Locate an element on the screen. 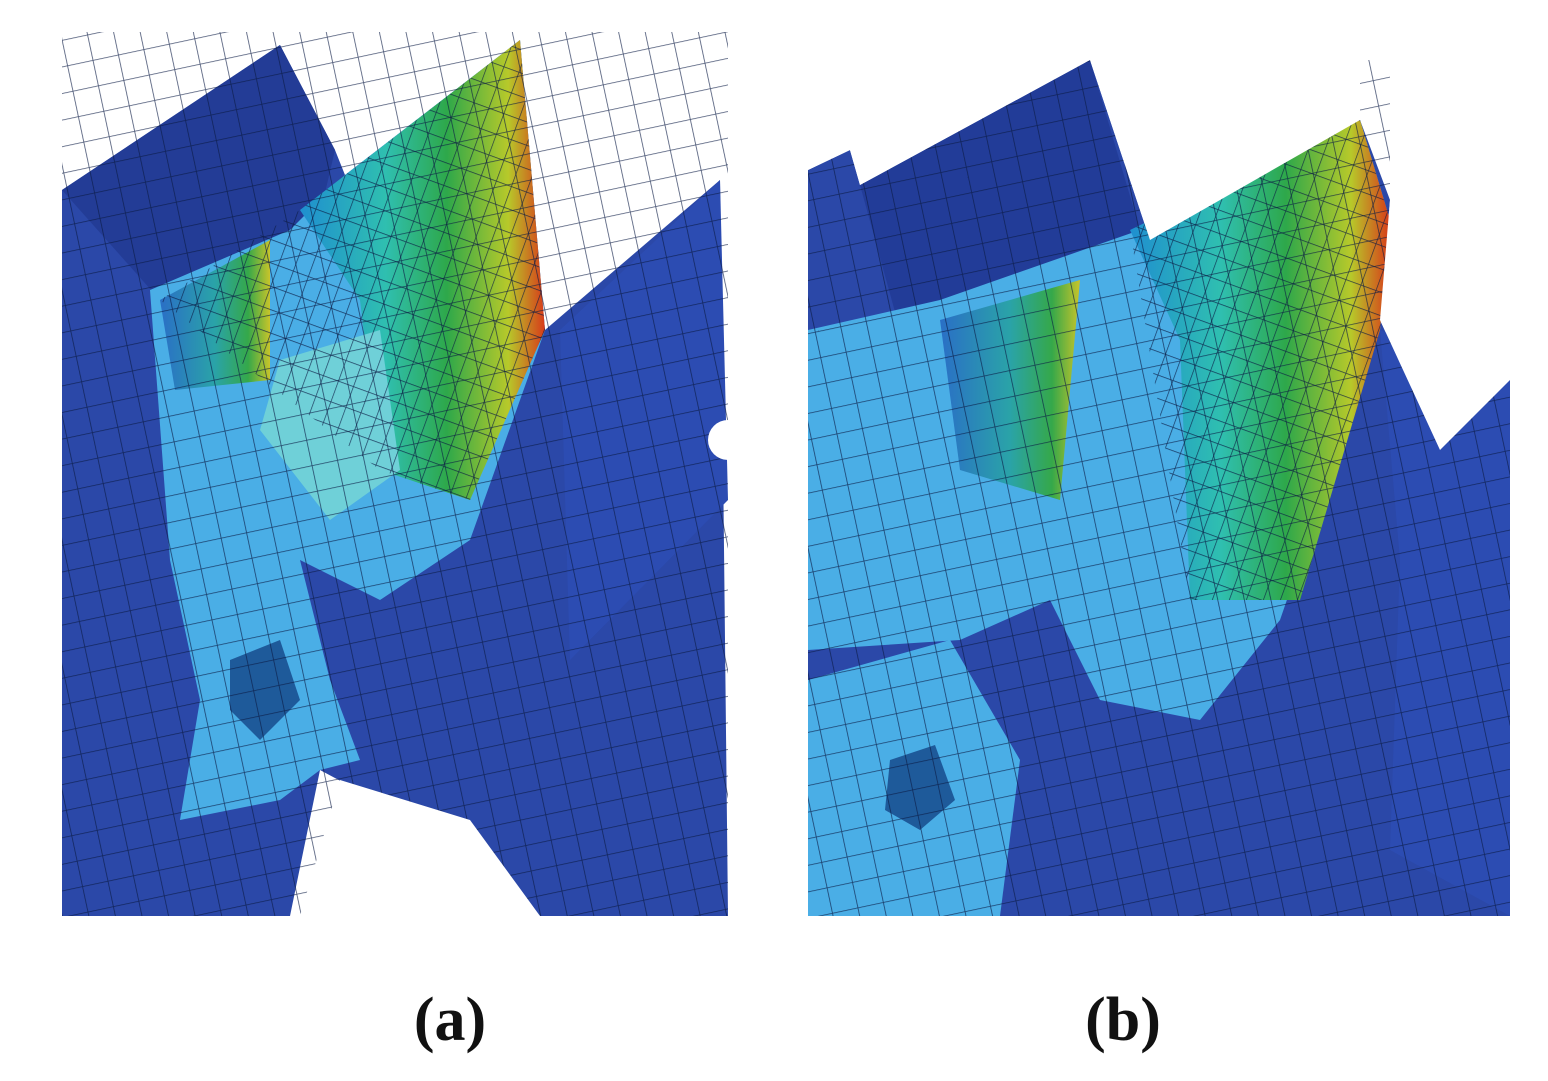 The width and height of the screenshot is (1548, 1081). panel-label: (a) is located at coordinates (450, 1020).